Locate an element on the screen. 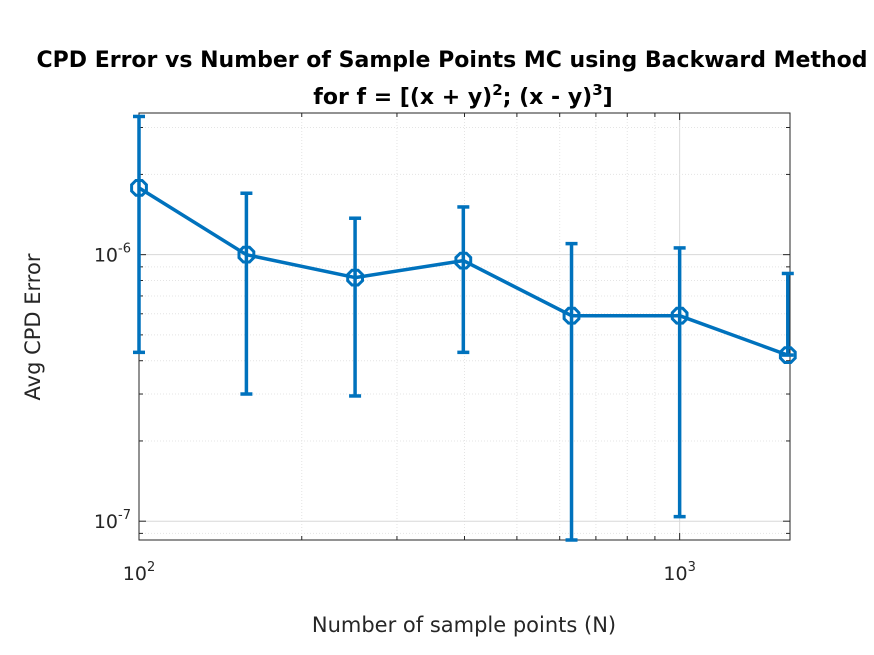 This screenshot has width=874, height=655. x-axis-label: Number of sample points (N) is located at coordinates (464, 625).